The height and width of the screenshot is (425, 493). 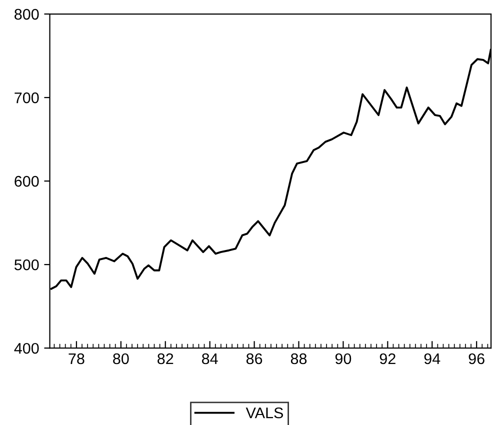 What do you see at coordinates (476, 358) in the screenshot?
I see `x-tick-label: 96` at bounding box center [476, 358].